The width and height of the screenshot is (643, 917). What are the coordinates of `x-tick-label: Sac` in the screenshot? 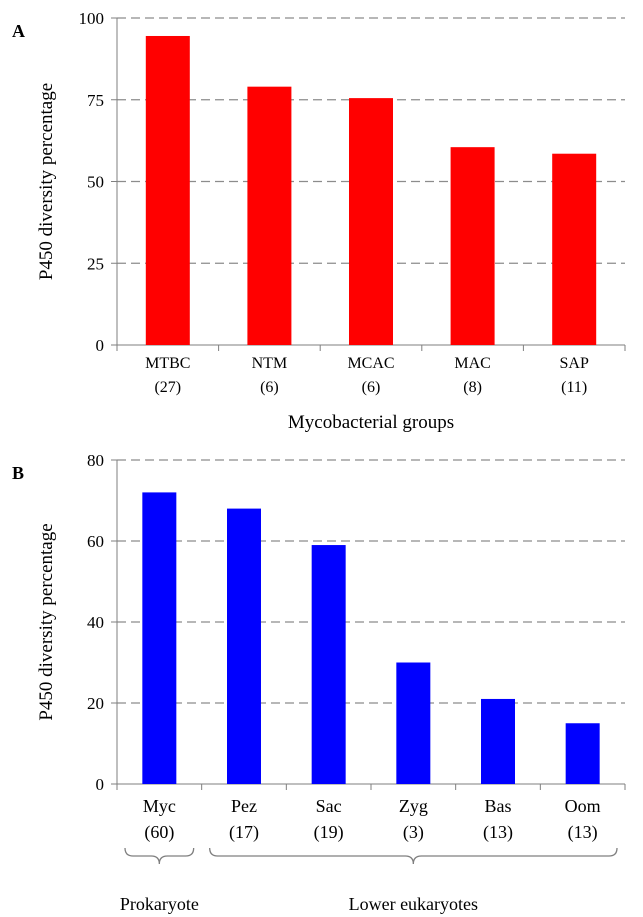 It's located at (329, 806).